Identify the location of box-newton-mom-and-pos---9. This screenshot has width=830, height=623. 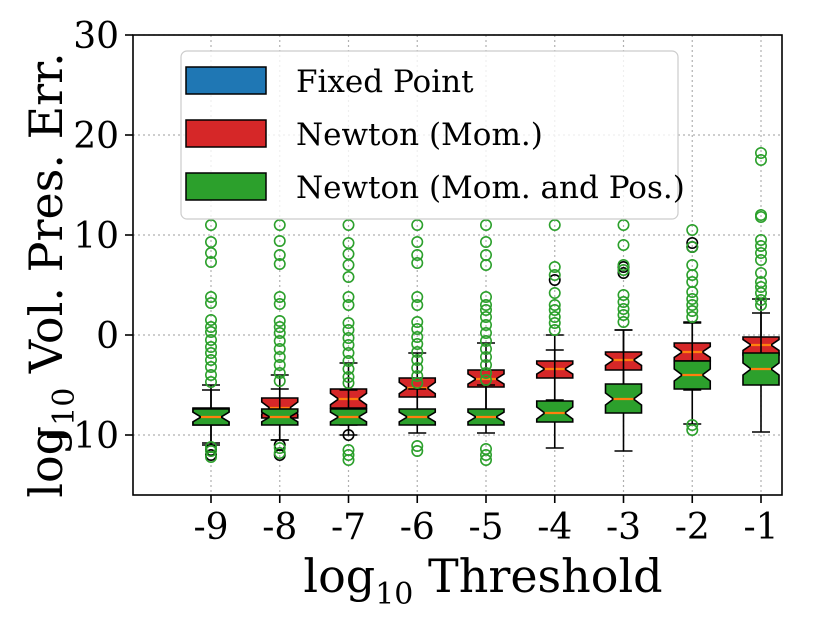
(211, 341).